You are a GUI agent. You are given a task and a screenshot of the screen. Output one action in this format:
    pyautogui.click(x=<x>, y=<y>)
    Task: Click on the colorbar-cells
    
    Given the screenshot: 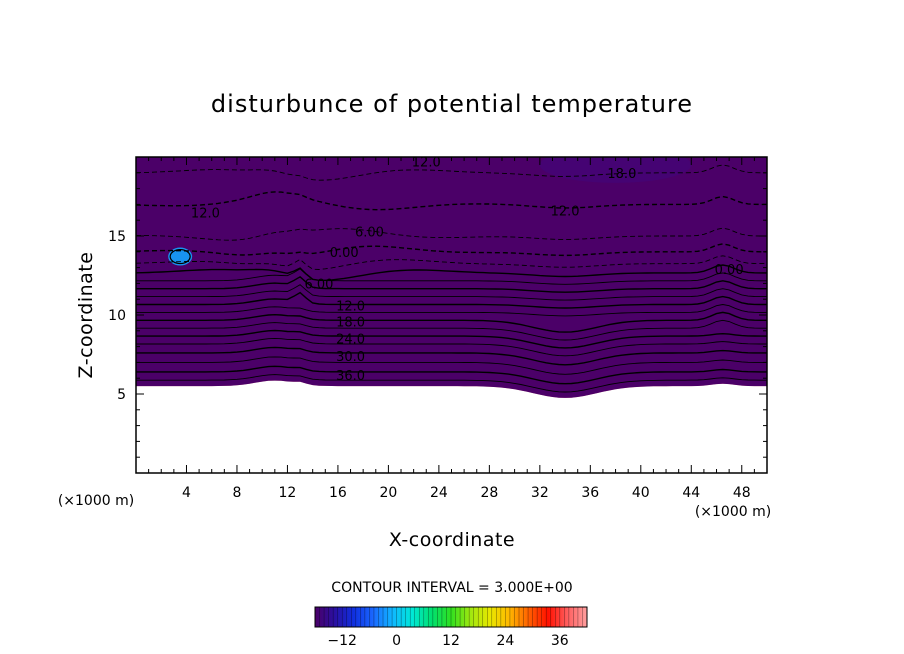 What is the action you would take?
    pyautogui.click(x=451, y=617)
    